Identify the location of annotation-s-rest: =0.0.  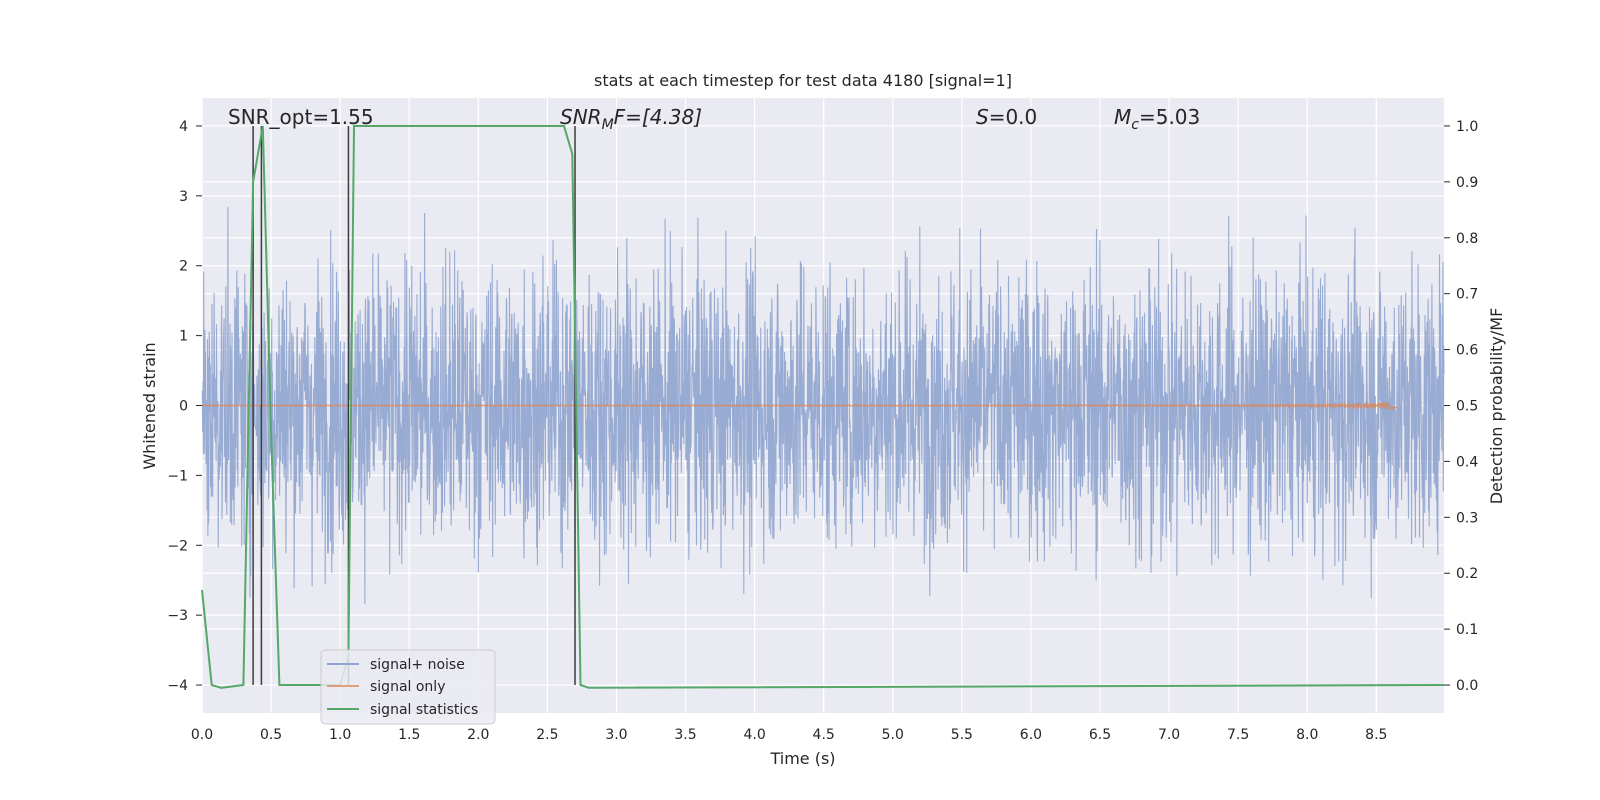
(1013, 117).